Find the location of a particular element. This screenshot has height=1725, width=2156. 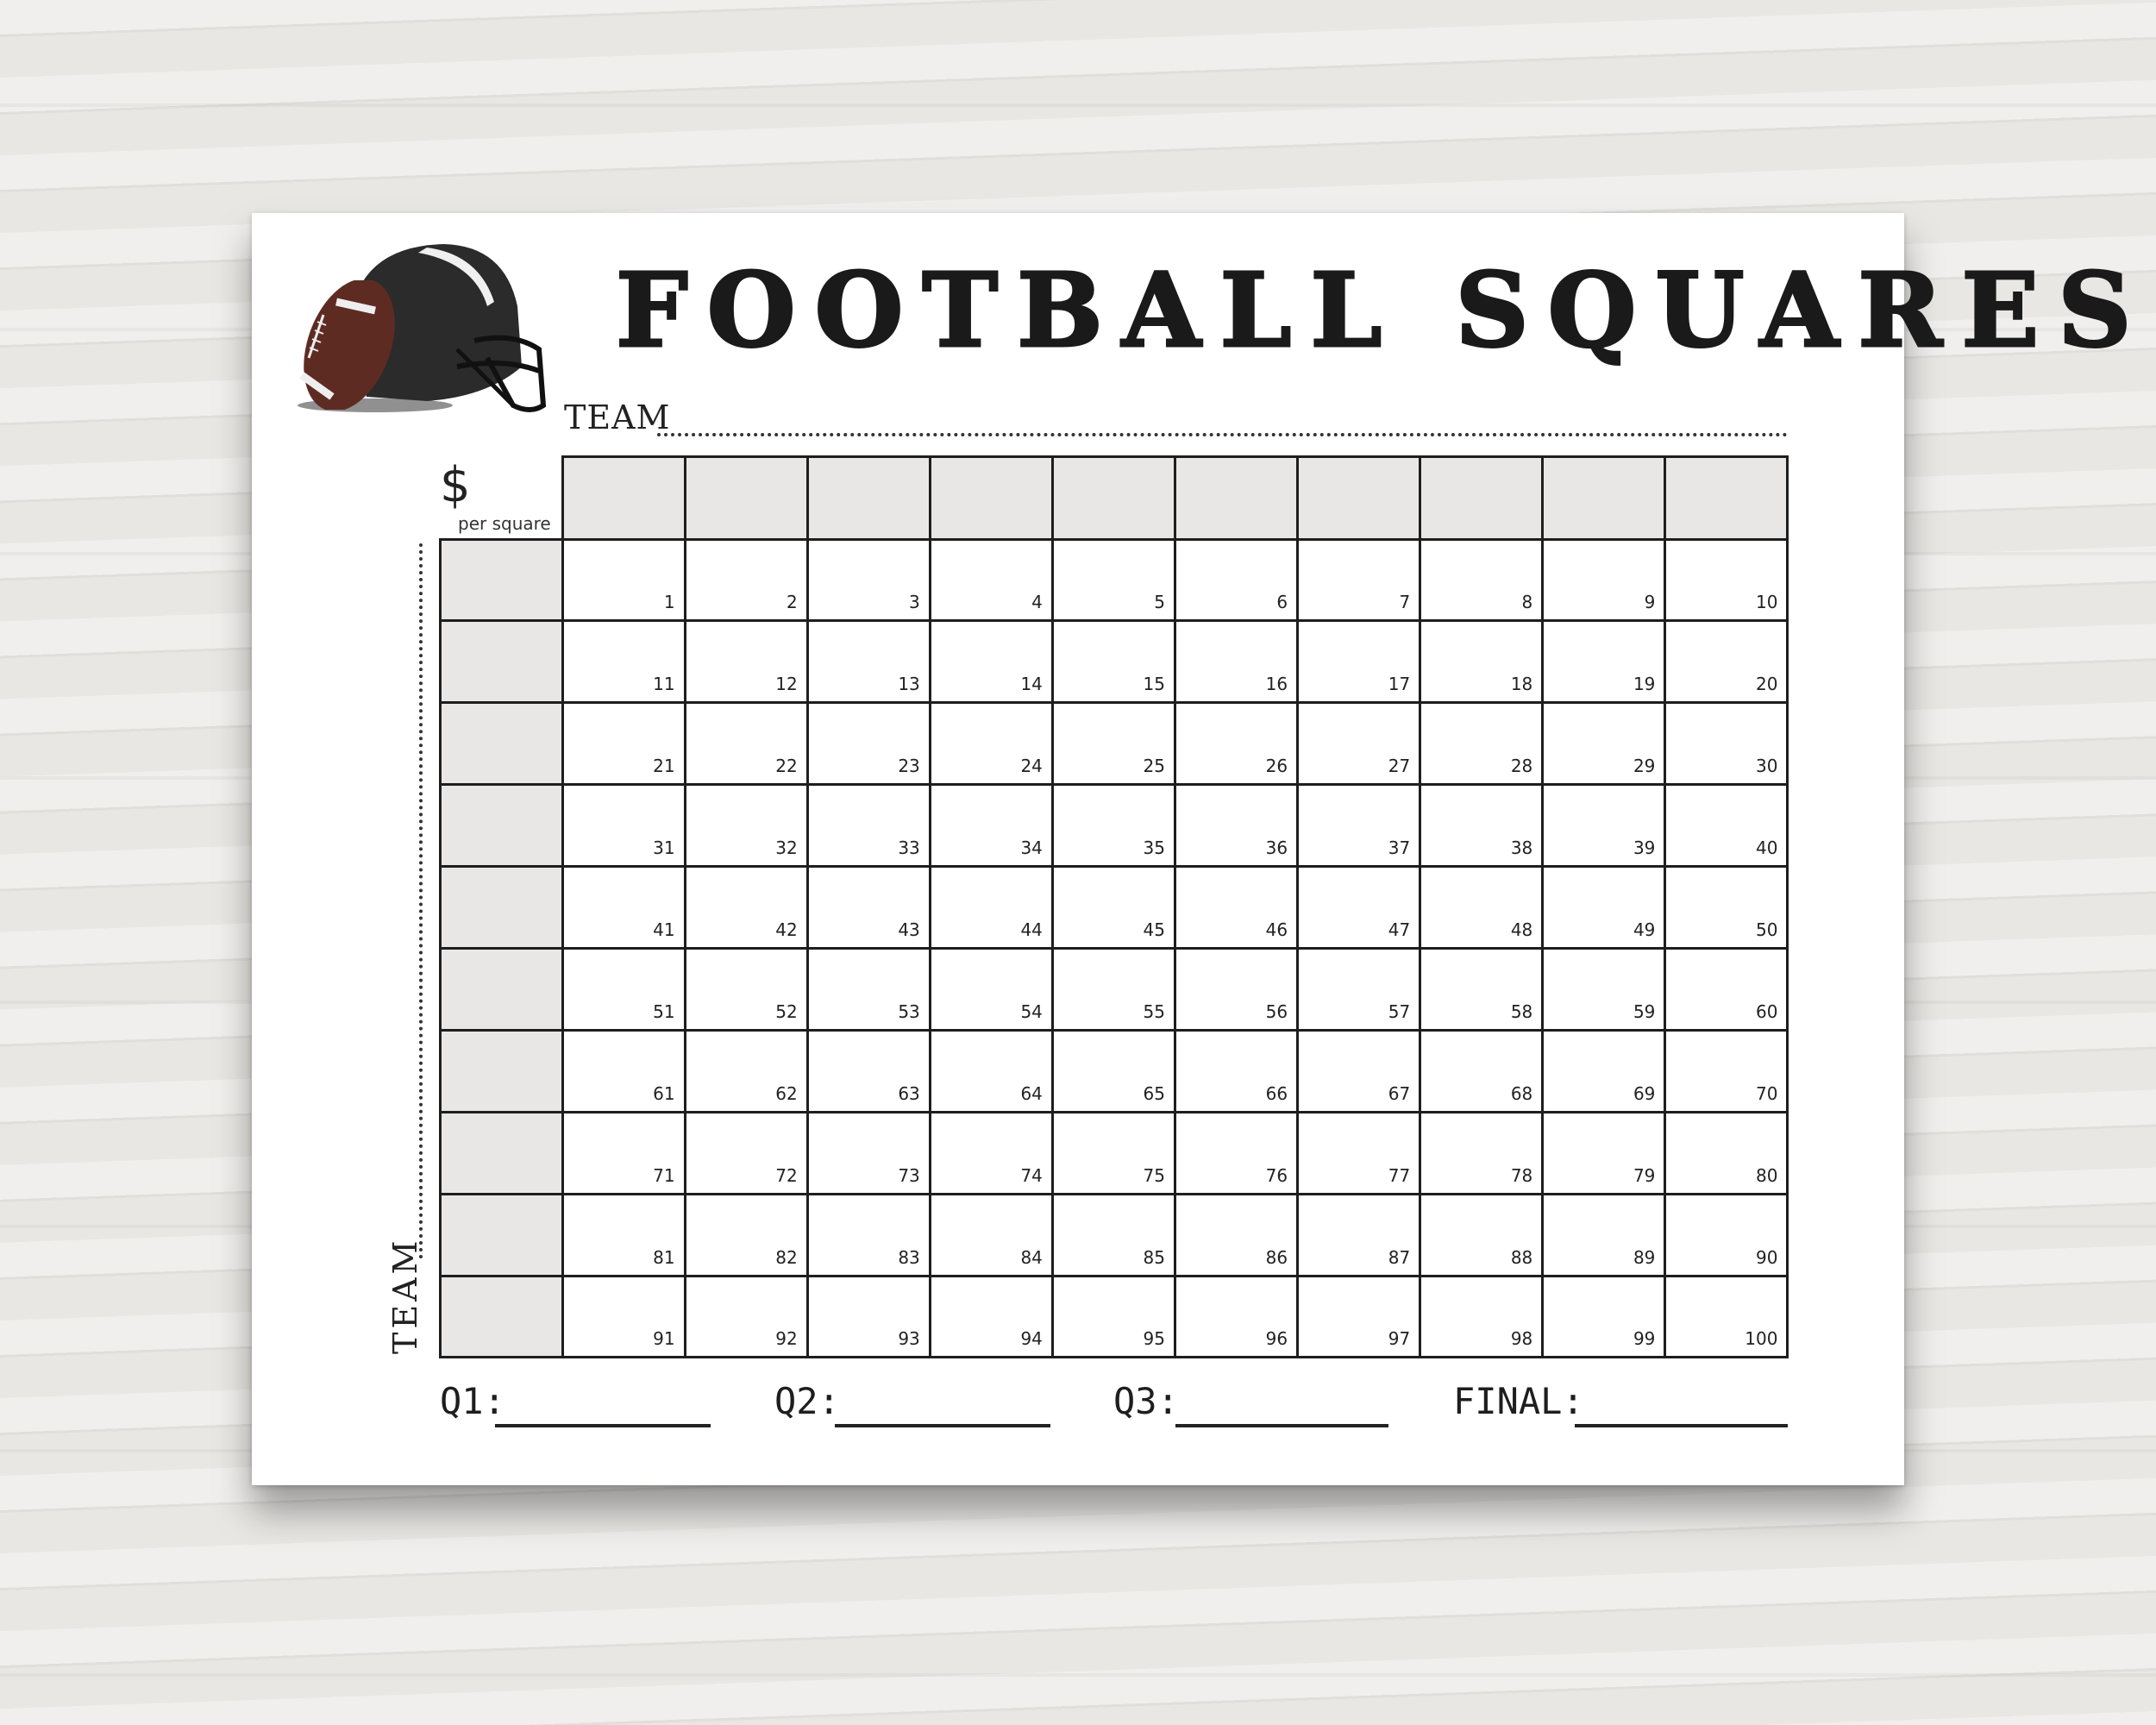

square-cell: 43 is located at coordinates (868, 907).